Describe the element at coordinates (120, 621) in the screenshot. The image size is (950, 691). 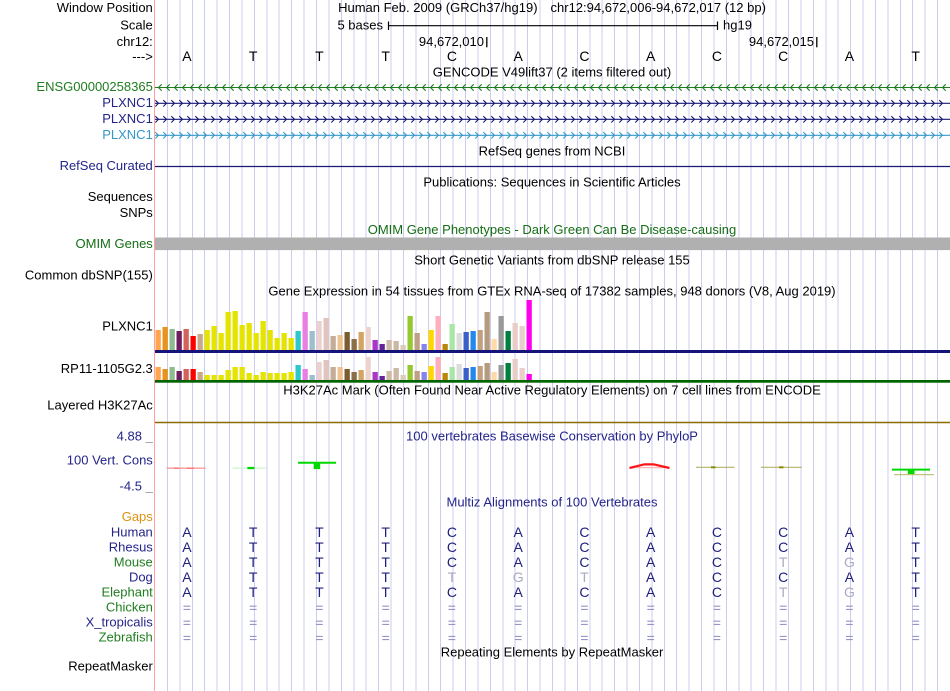
I see `svg-text: X_tropicalis` at that location.